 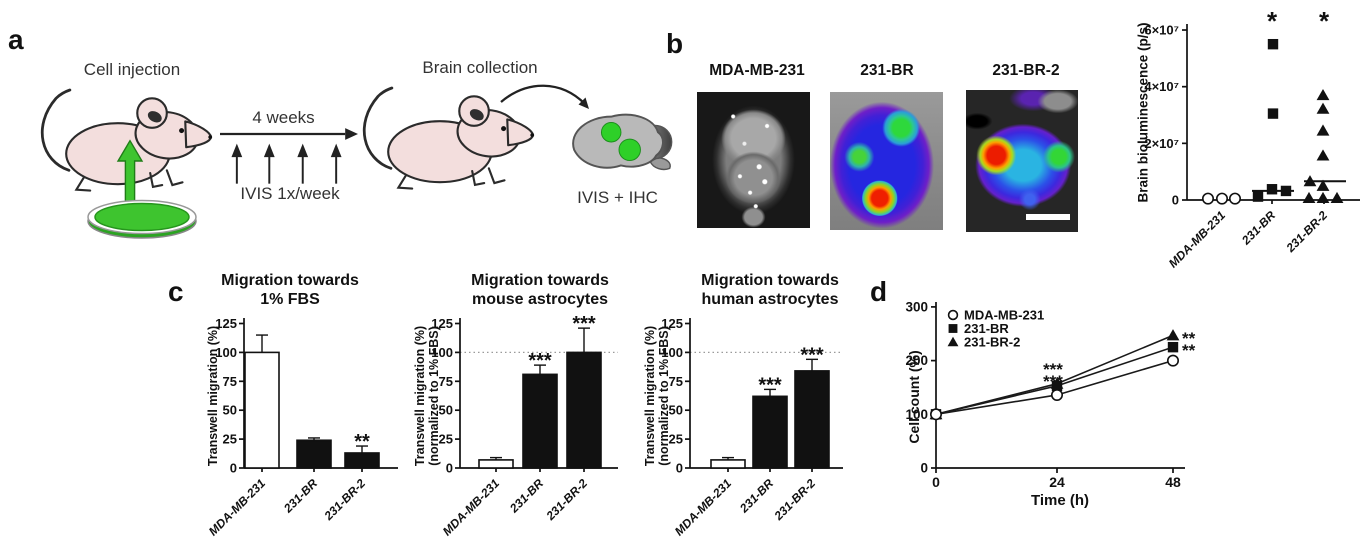 What do you see at coordinates (230, 410) in the screenshot?
I see `y-tick-label: 50` at bounding box center [230, 410].